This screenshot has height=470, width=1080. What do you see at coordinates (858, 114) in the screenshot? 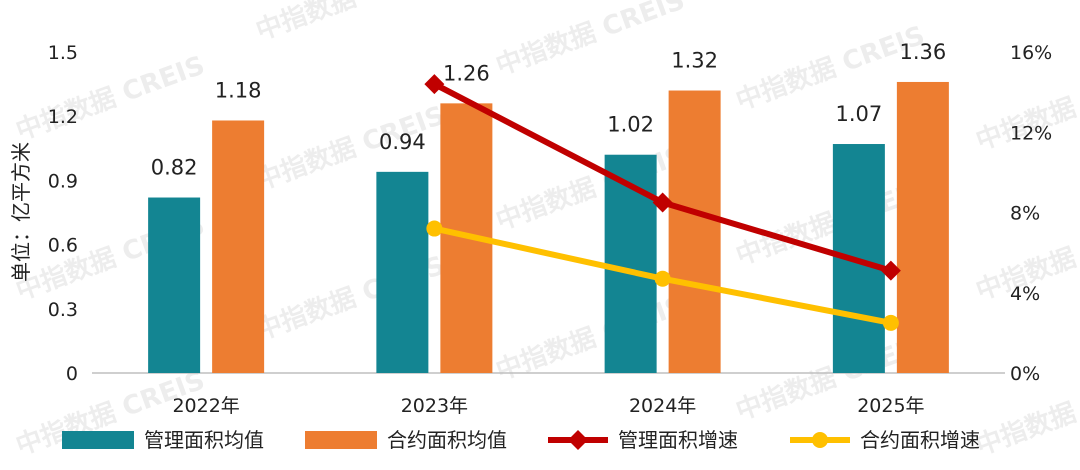
I see `bar-value-label: 1.07` at bounding box center [858, 114].